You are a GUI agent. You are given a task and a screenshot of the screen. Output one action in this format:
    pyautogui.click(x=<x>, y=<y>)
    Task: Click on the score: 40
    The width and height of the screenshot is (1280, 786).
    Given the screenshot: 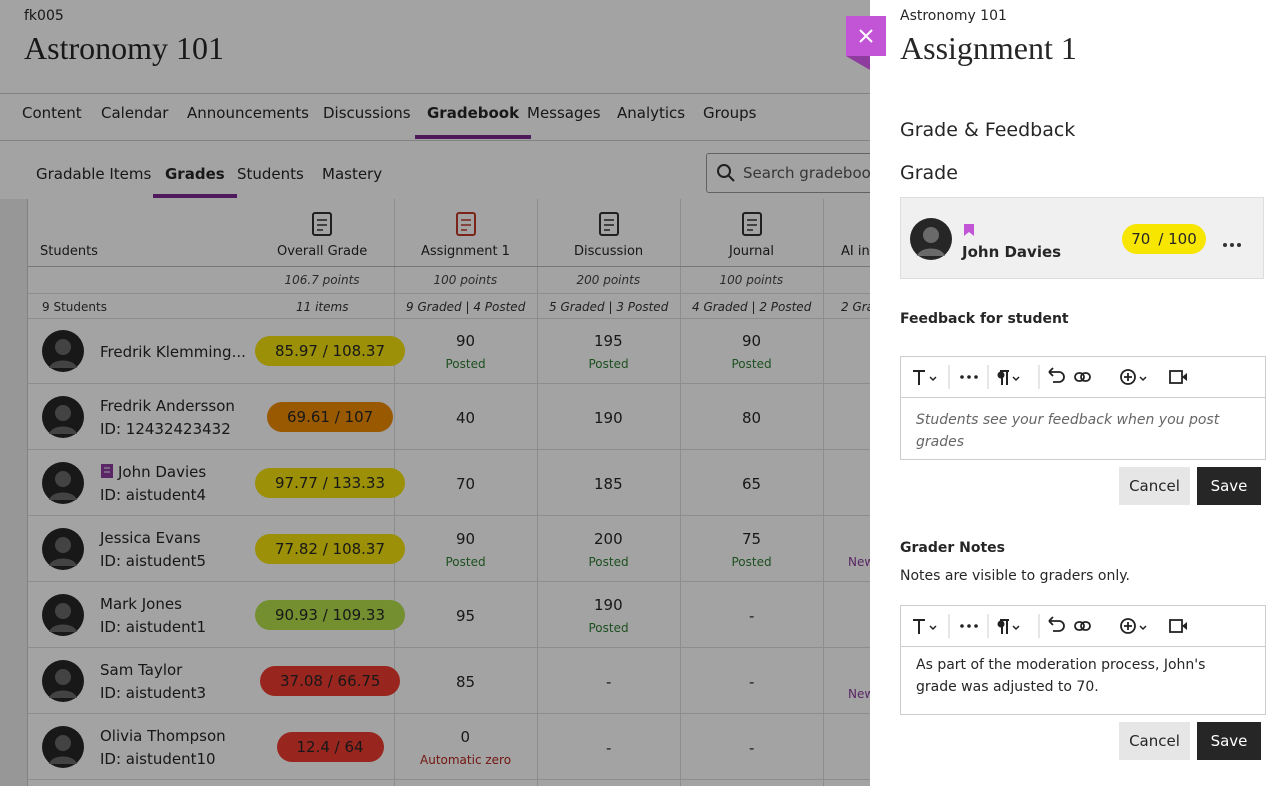 What is the action you would take?
    pyautogui.click(x=466, y=418)
    